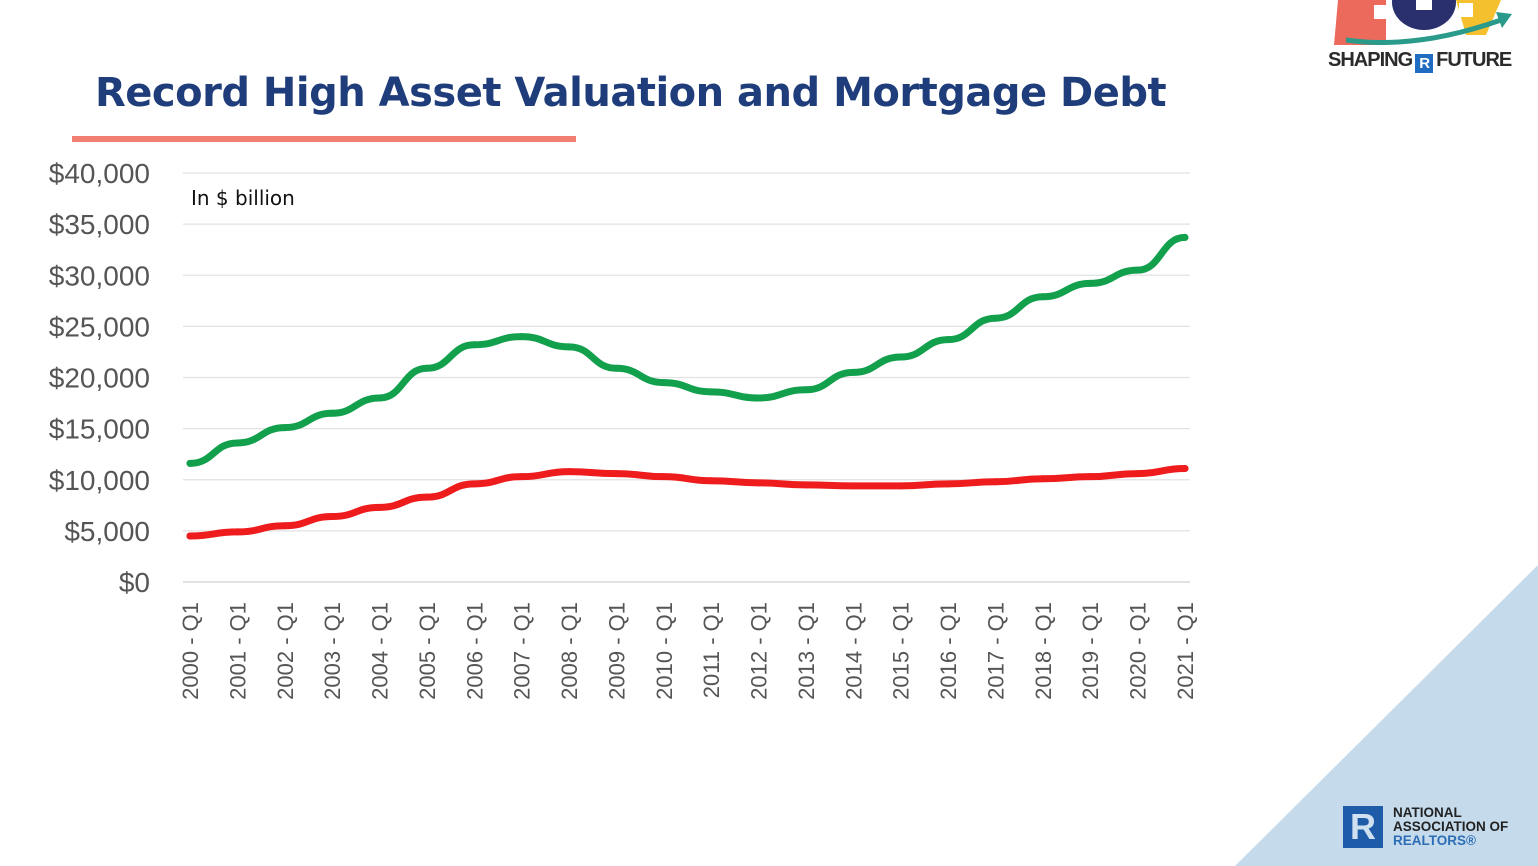 The height and width of the screenshot is (866, 1538). I want to click on nar-line2: ASSOCIATION OF, so click(1451, 826).